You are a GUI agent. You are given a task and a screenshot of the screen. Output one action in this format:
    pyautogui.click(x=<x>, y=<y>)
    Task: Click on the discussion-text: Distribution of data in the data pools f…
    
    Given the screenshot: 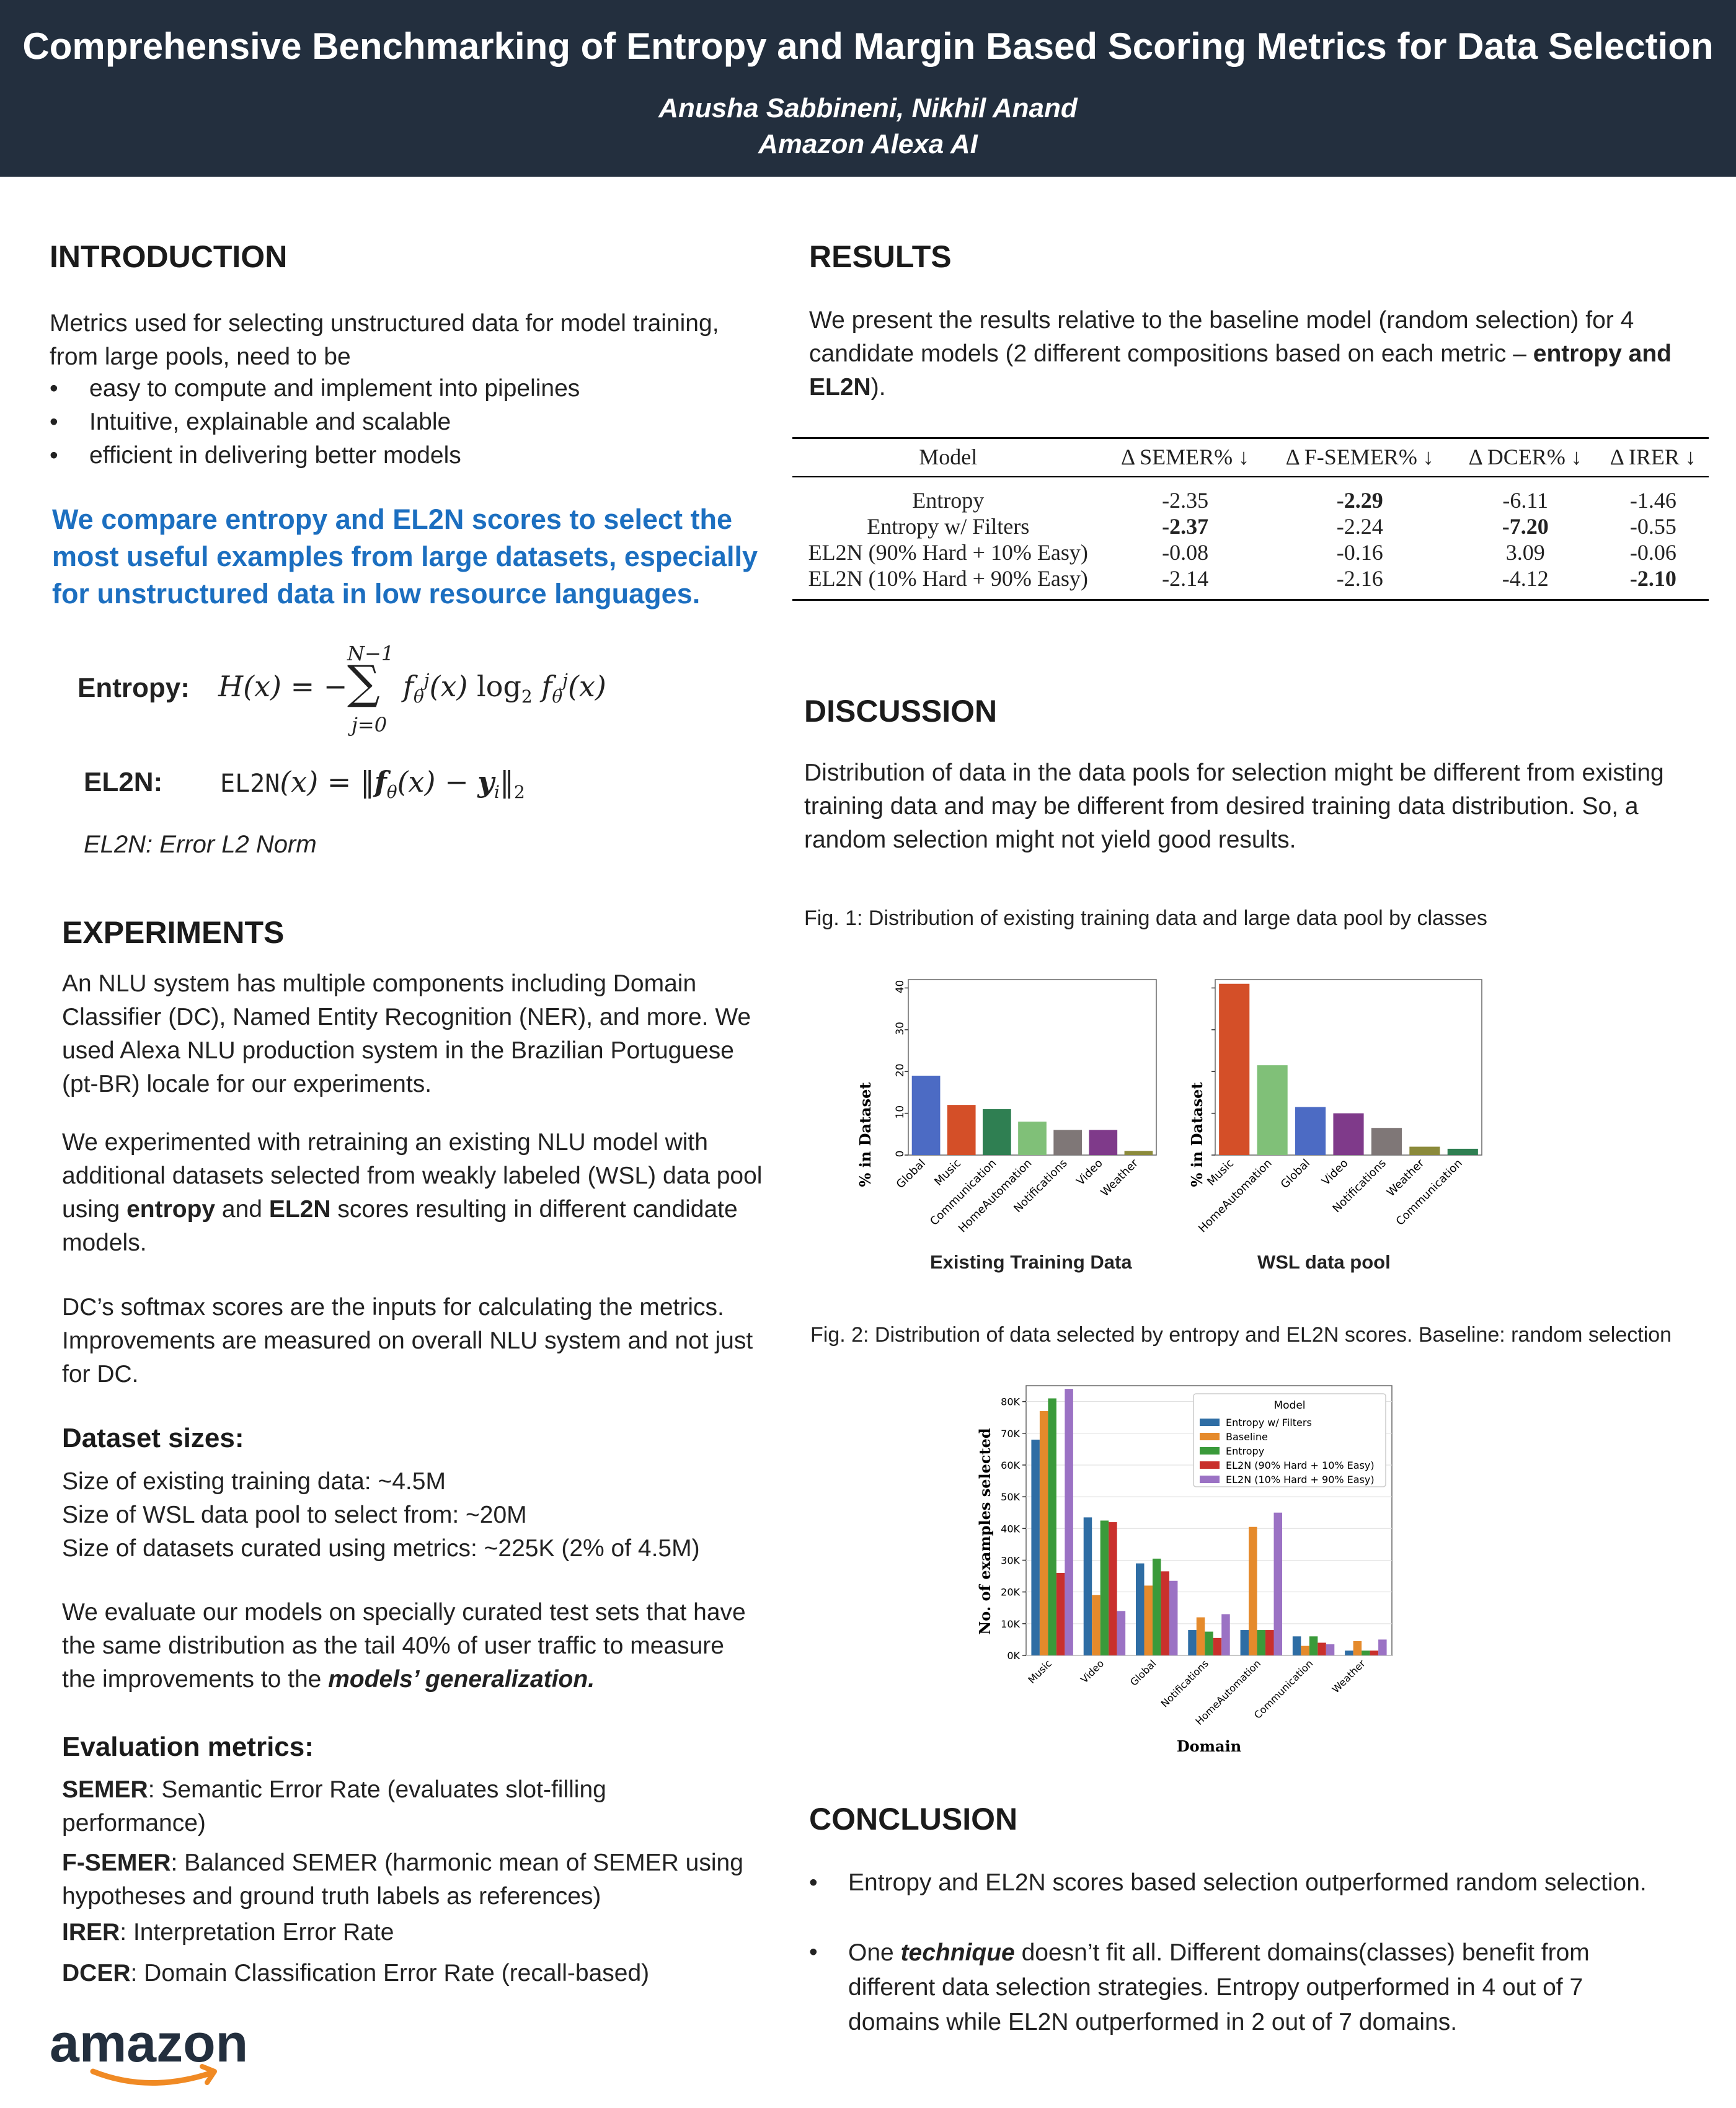 What is the action you would take?
    pyautogui.click(x=1234, y=806)
    